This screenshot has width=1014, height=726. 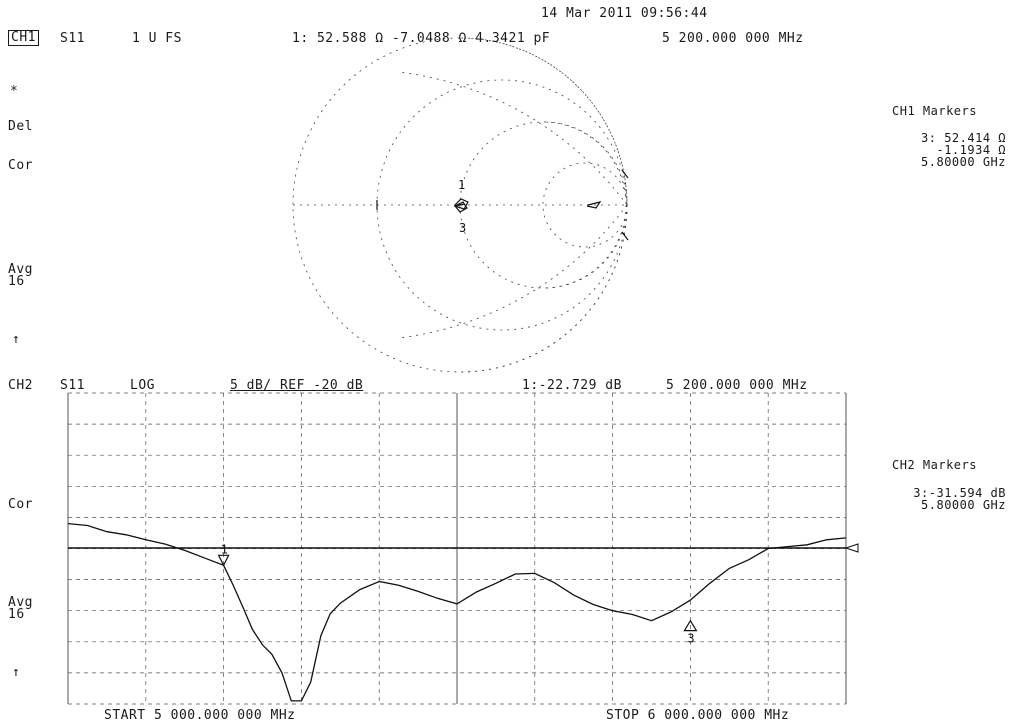 What do you see at coordinates (20, 504) in the screenshot?
I see `cor-indicator-ch2: Cor` at bounding box center [20, 504].